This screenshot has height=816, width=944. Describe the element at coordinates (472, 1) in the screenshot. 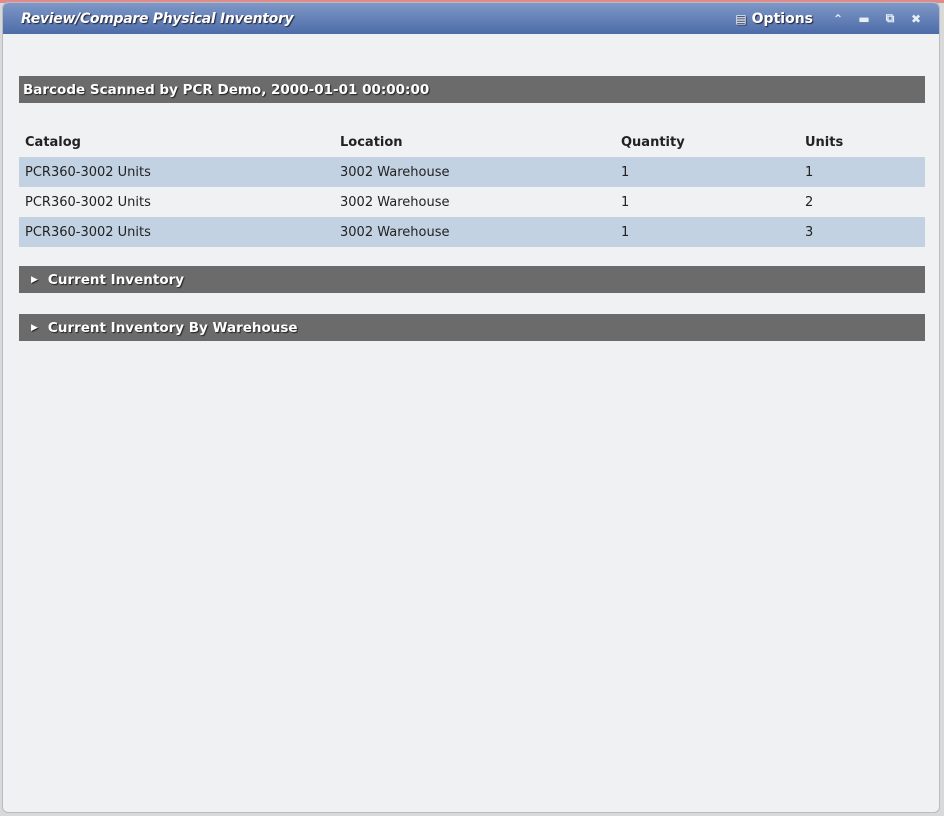

I see `top-edge` at that location.